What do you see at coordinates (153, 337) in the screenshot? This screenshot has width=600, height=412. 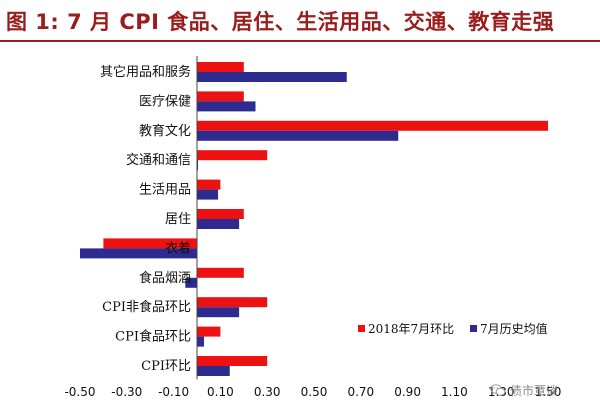 I see `category-label-9: CPI食品环比` at bounding box center [153, 337].